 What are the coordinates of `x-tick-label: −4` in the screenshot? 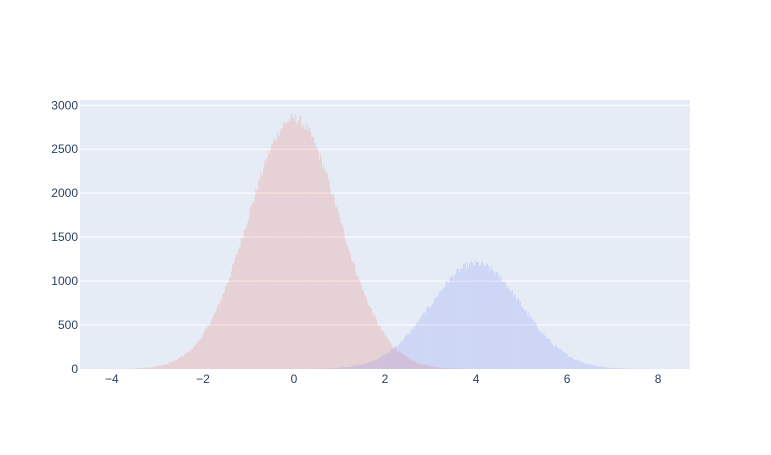 It's located at (112, 379).